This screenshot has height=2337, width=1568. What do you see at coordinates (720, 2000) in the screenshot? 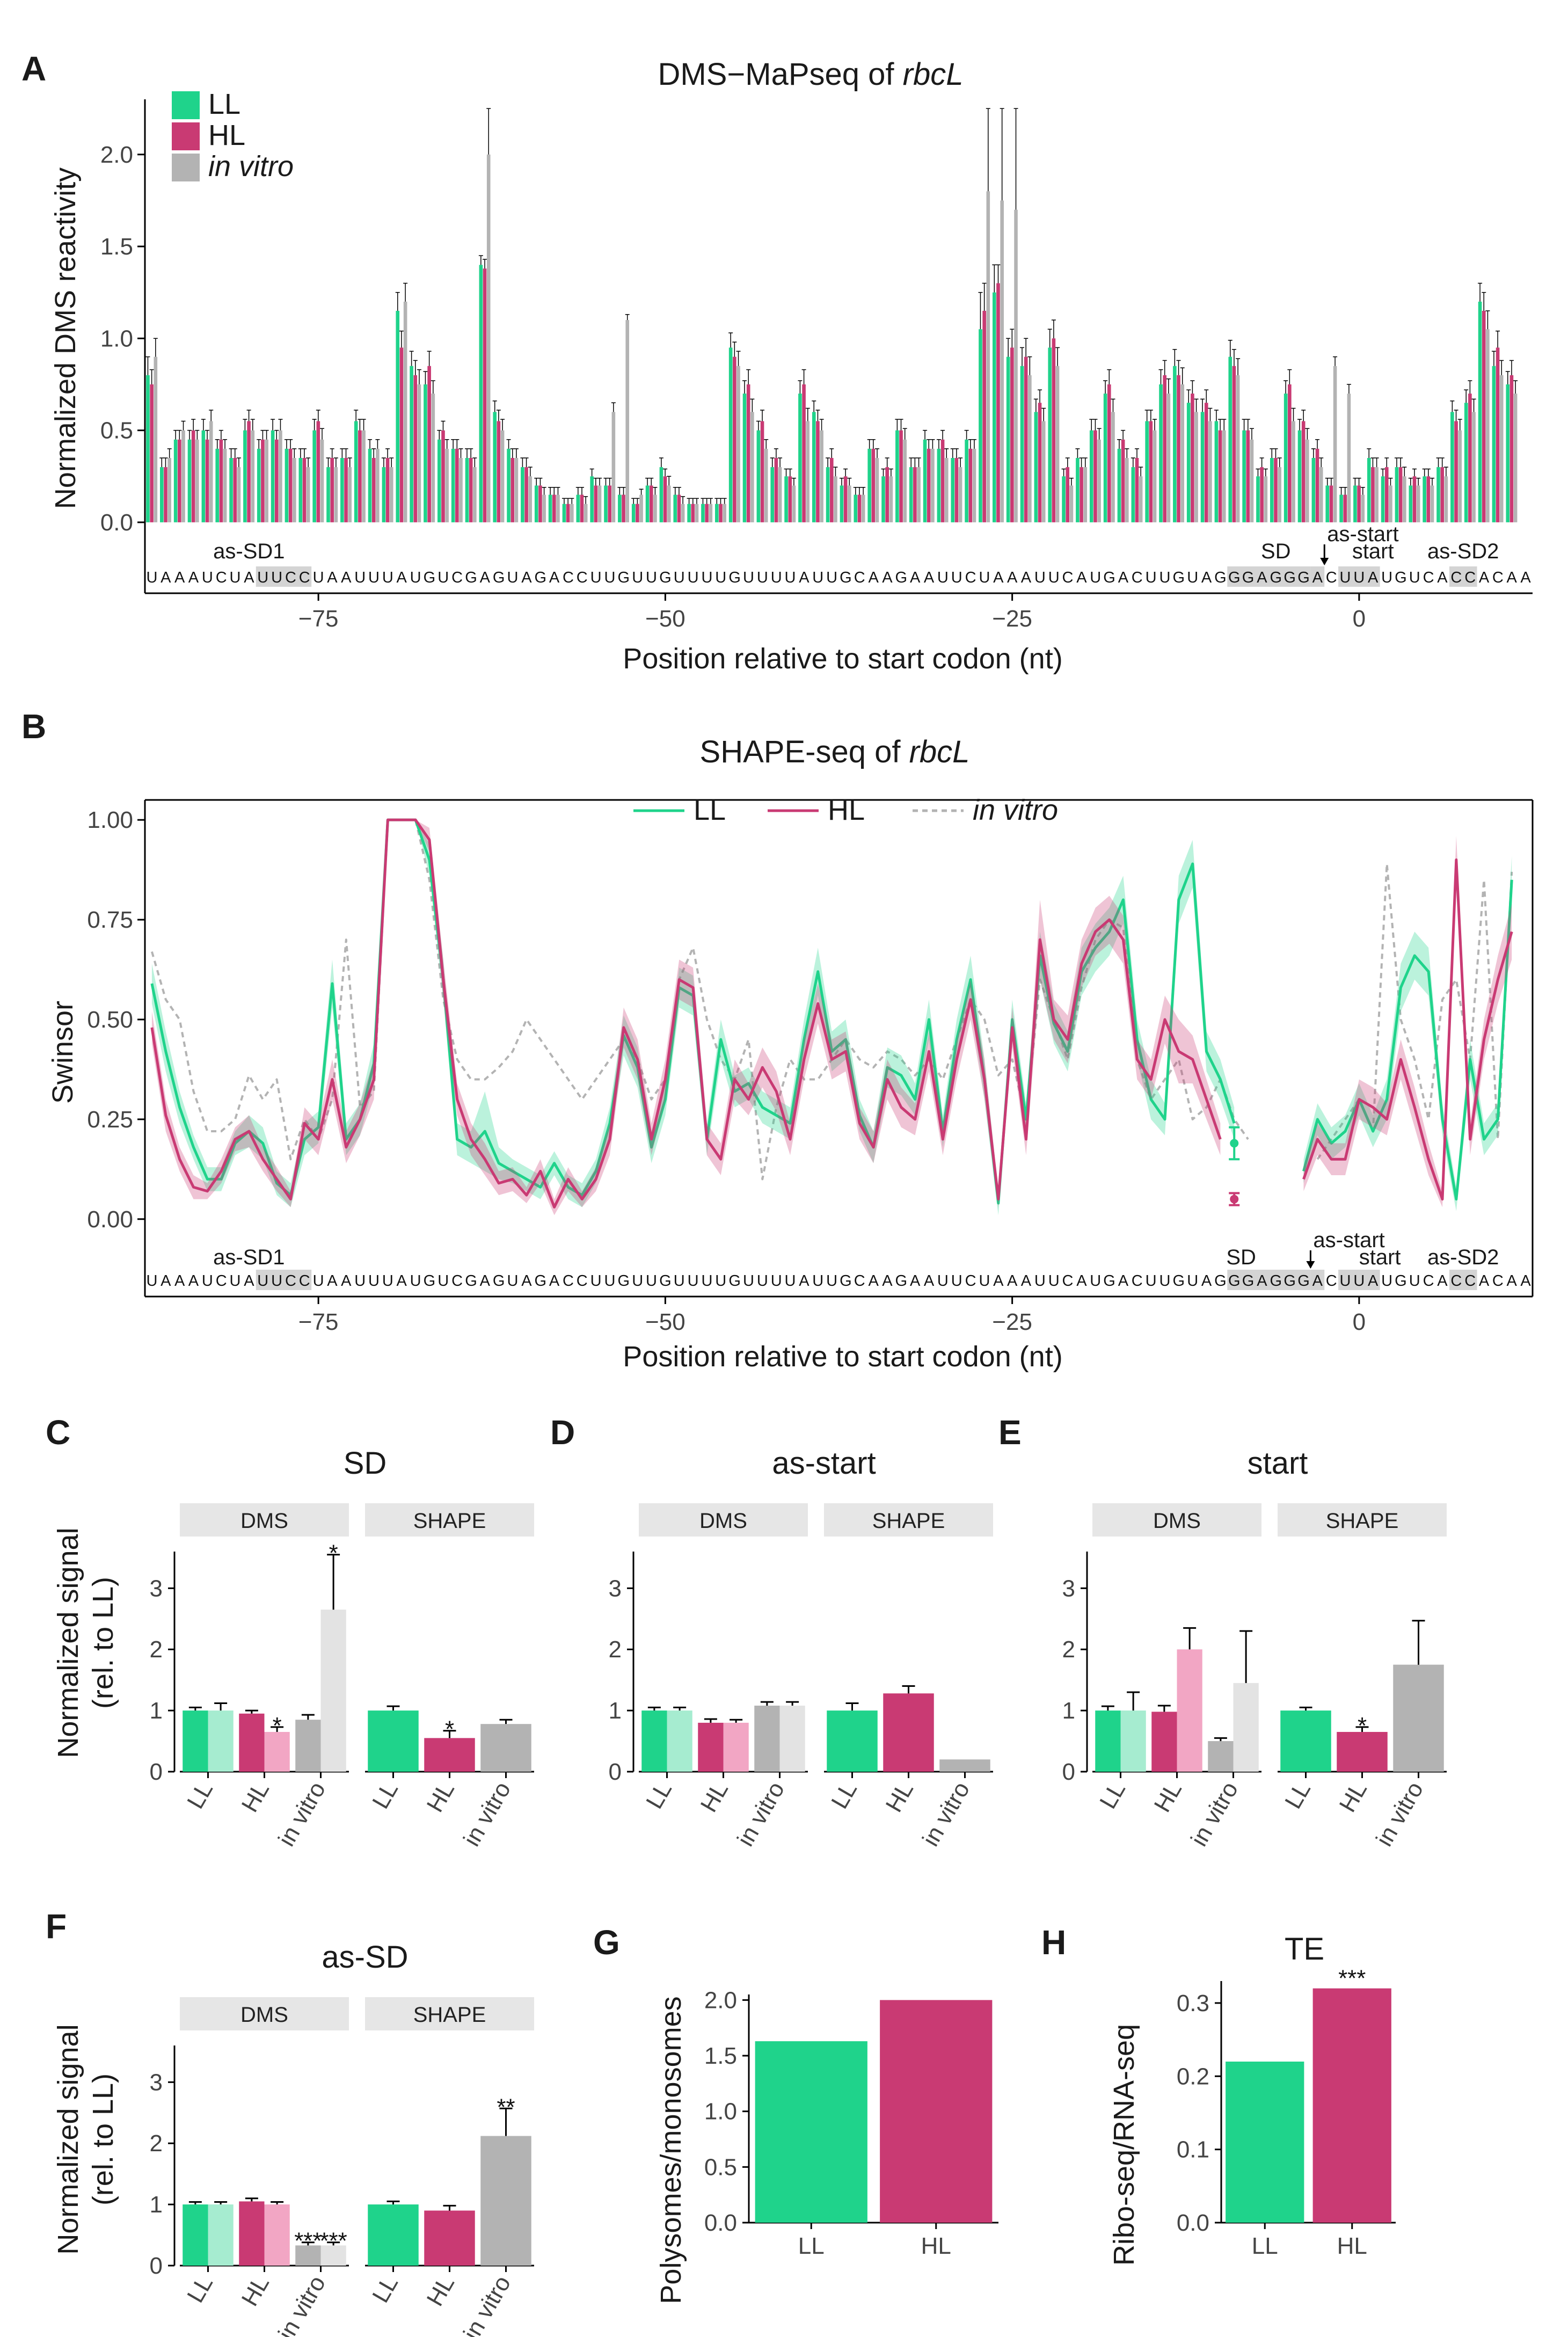
I see `panel-g-y-tick-label: 2.0` at bounding box center [720, 2000].